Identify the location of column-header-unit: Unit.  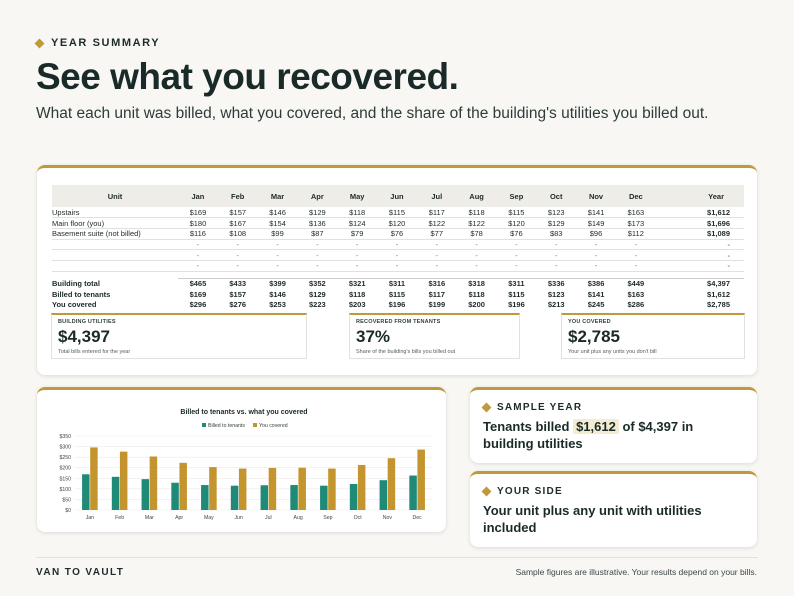
(115, 196).